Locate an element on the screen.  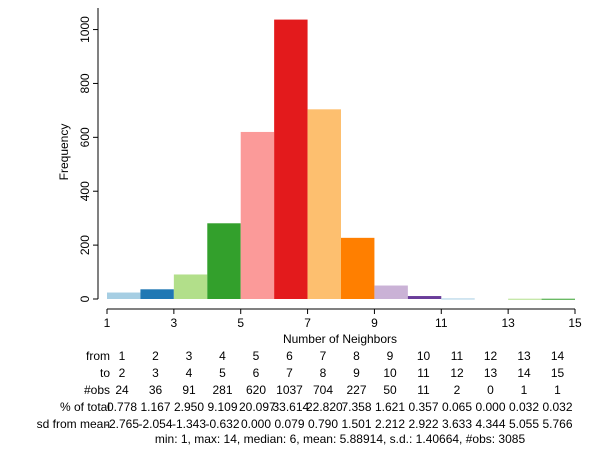
table-row-label: from is located at coordinates (98, 356).